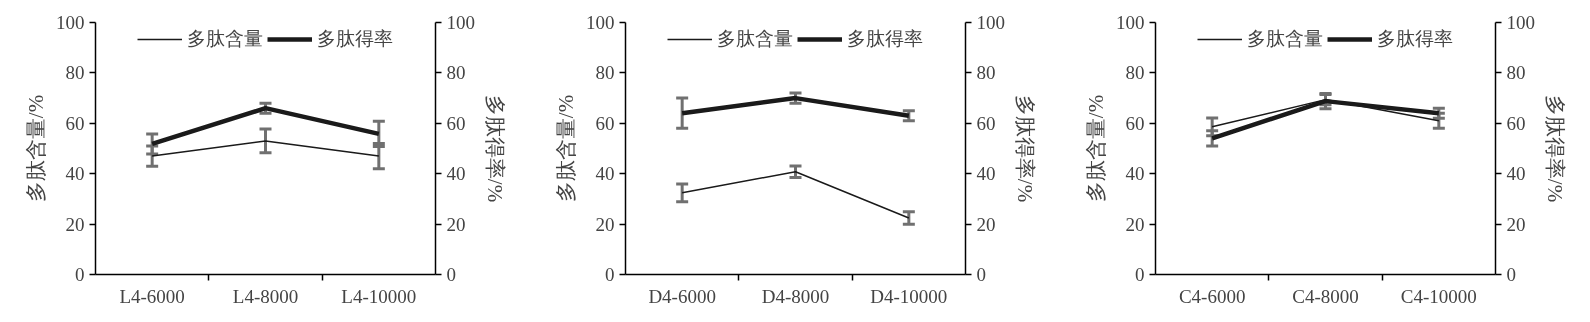  Describe the element at coordinates (795, 296) in the screenshot. I see `x-tick-label: D4-8000` at that location.